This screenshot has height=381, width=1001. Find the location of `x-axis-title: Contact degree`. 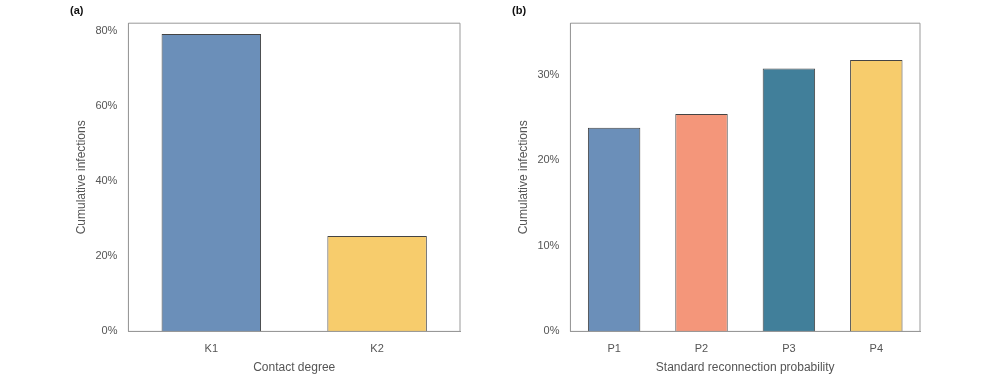

x-axis-title: Contact degree is located at coordinates (294, 367).